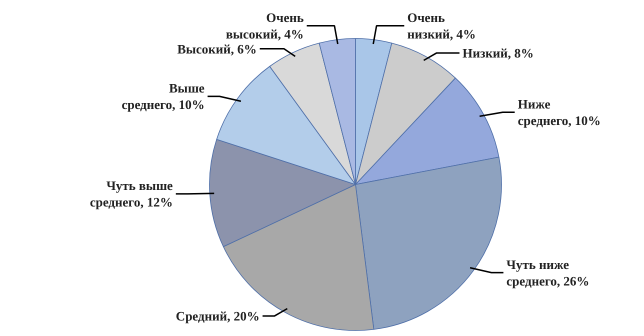 This screenshot has height=336, width=644. I want to click on slice-label: Чуть выше среднего, 12%, so click(132, 194).